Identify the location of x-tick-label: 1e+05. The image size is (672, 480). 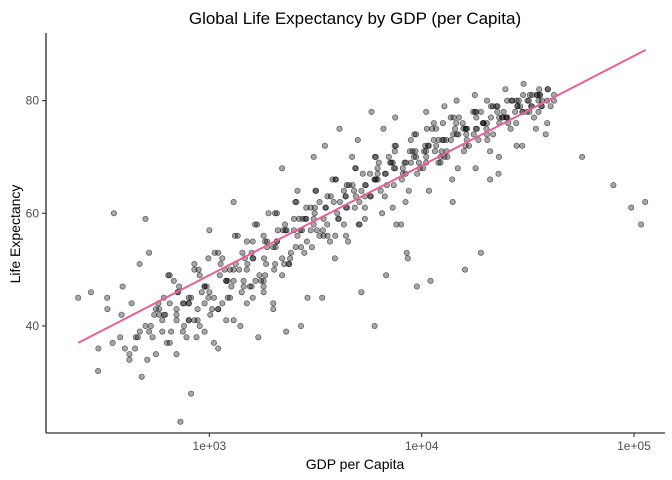
(634, 446).